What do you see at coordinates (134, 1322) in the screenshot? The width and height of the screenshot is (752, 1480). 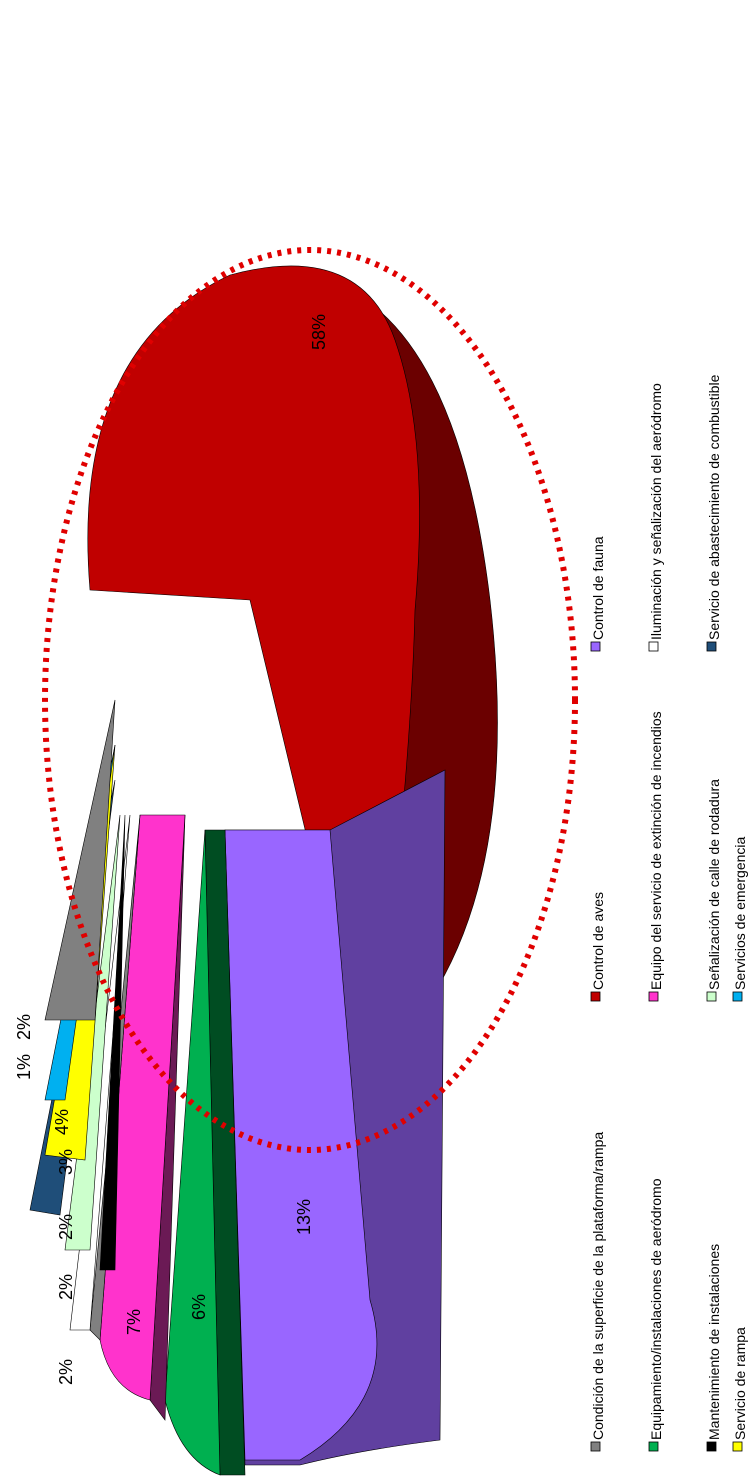 I see `label-7: 7%` at bounding box center [134, 1322].